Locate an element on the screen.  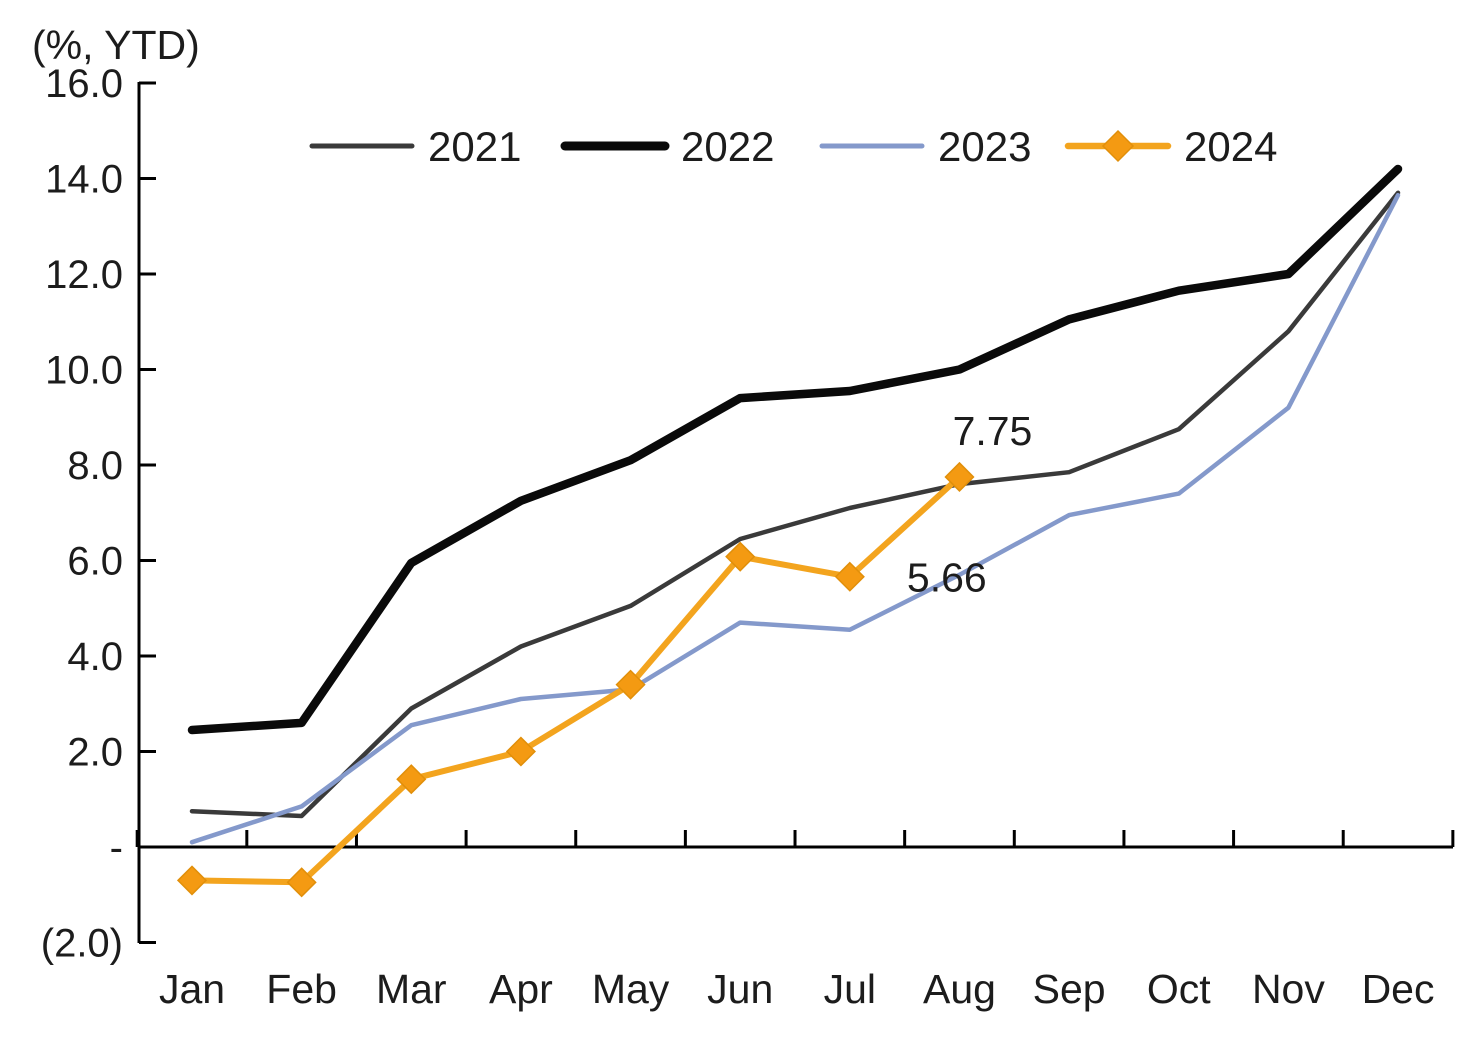
x-tick-label-sep: Sep is located at coordinates (1069, 989).